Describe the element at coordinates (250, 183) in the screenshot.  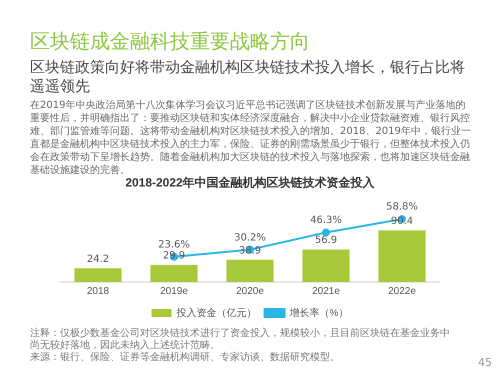
I see `chart-title: 2018-2022年中国金融机构区块链技术资金投入` at that location.